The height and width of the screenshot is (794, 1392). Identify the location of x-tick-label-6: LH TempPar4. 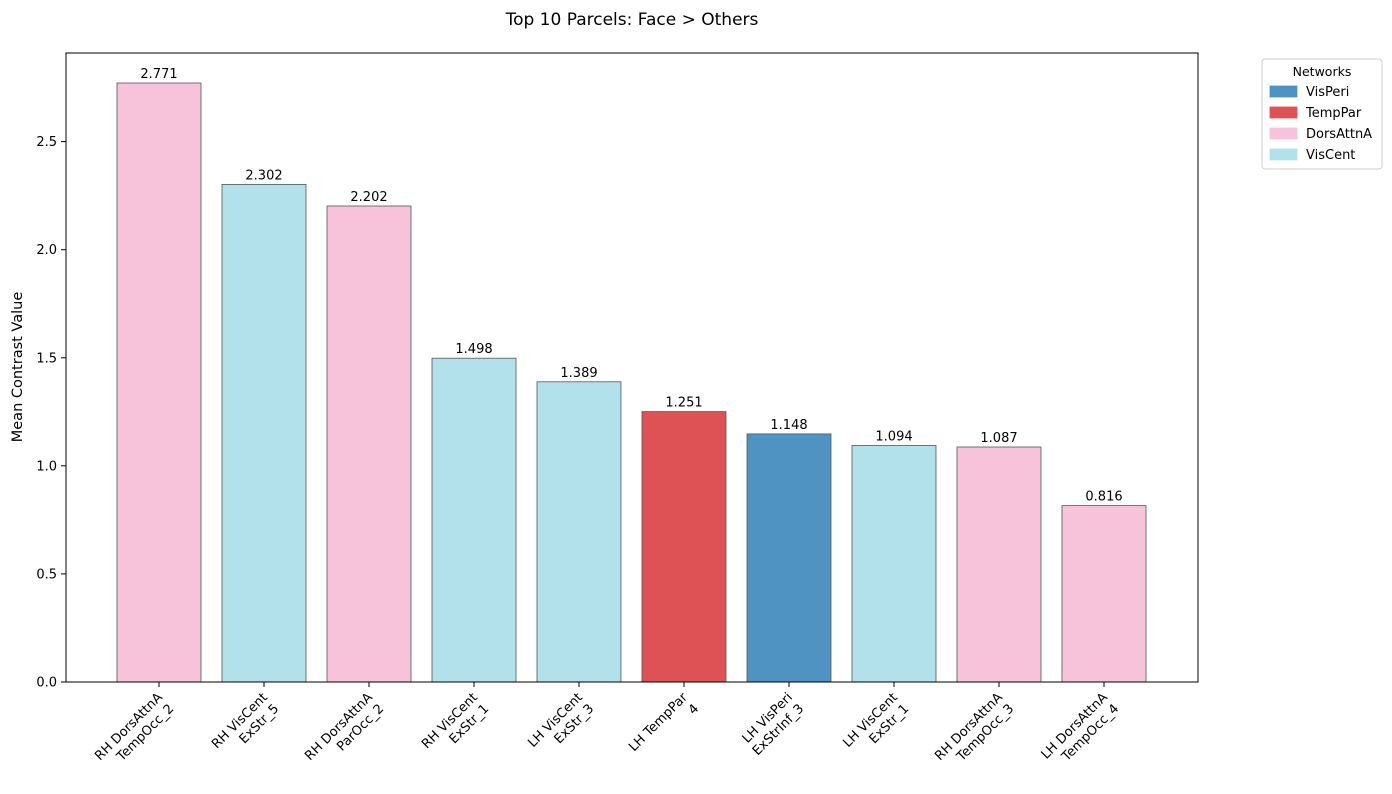
(664, 728).